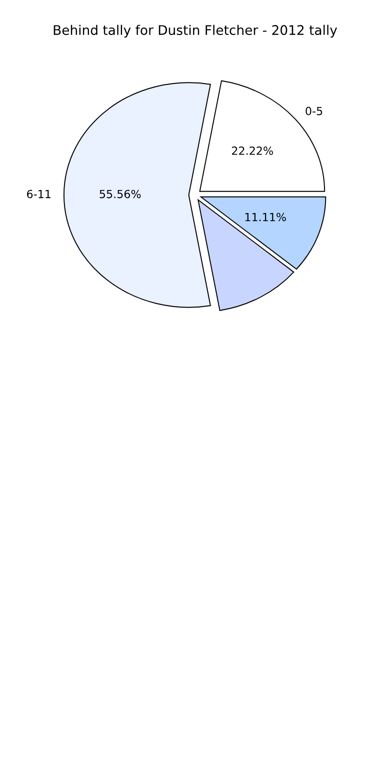  I want to click on data-label: 55.56%, so click(120, 194).